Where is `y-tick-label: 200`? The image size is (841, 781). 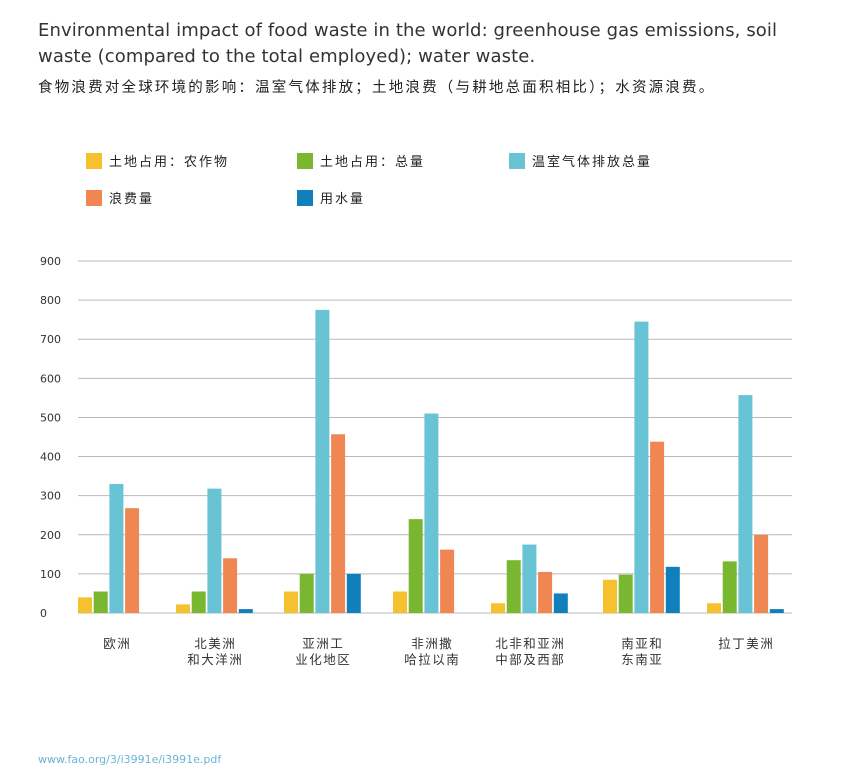
y-tick-label: 200 is located at coordinates (50, 535).